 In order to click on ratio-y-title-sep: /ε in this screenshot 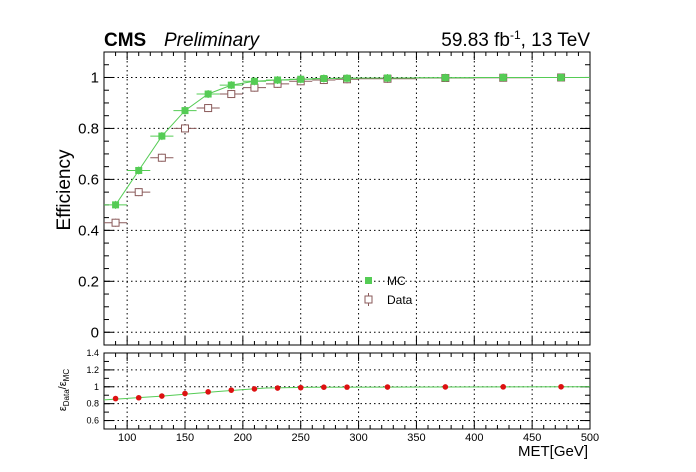, I will do `click(63, 385)`.